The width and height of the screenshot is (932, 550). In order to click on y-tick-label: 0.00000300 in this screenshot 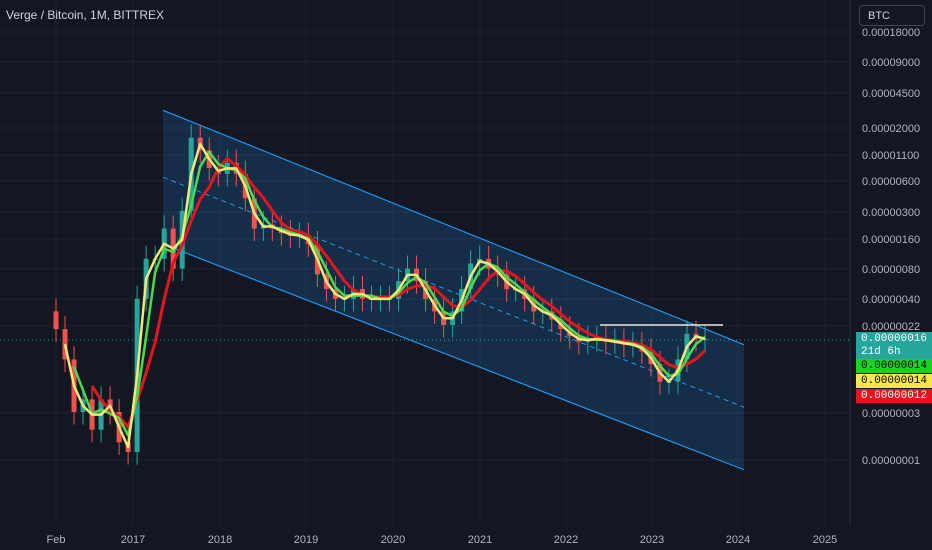, I will do `click(891, 213)`.